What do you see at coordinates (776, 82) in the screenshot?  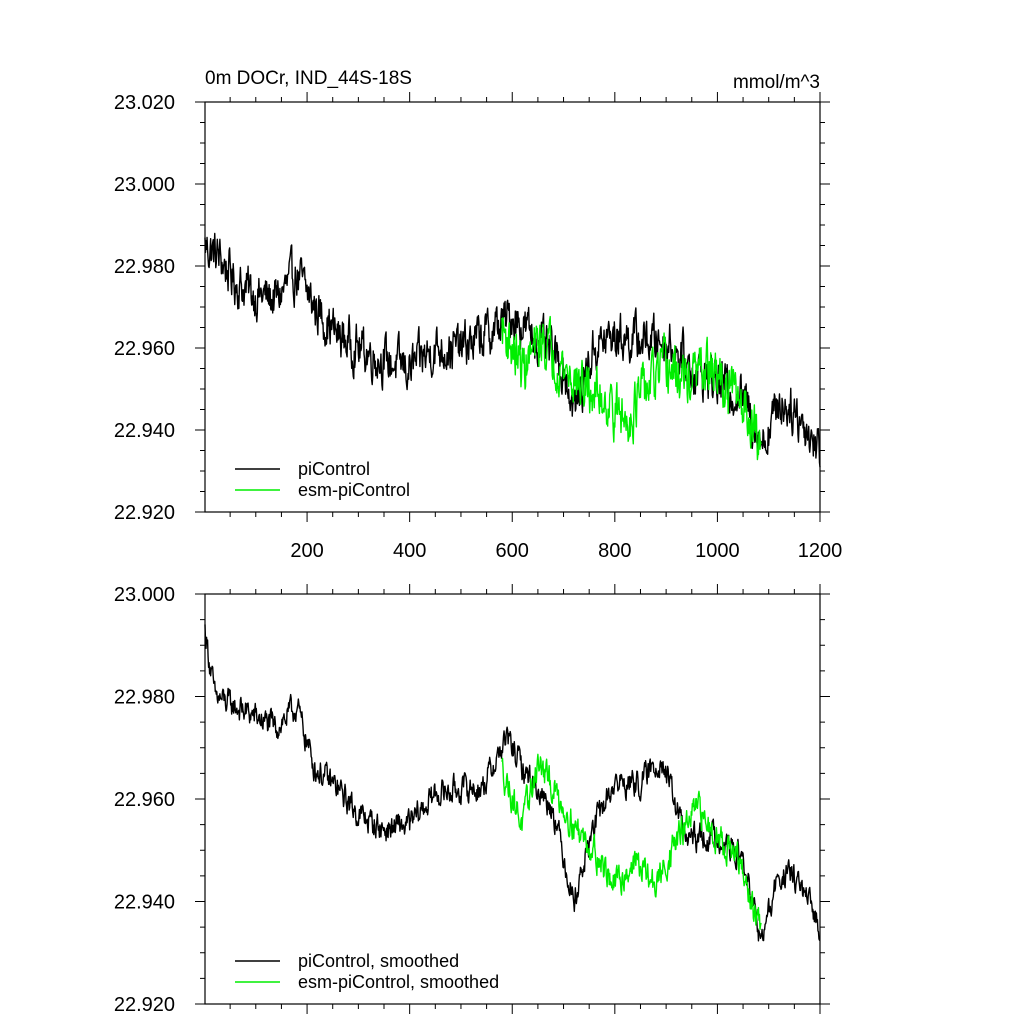 I see `top-panel-units: mmol/m^3` at bounding box center [776, 82].